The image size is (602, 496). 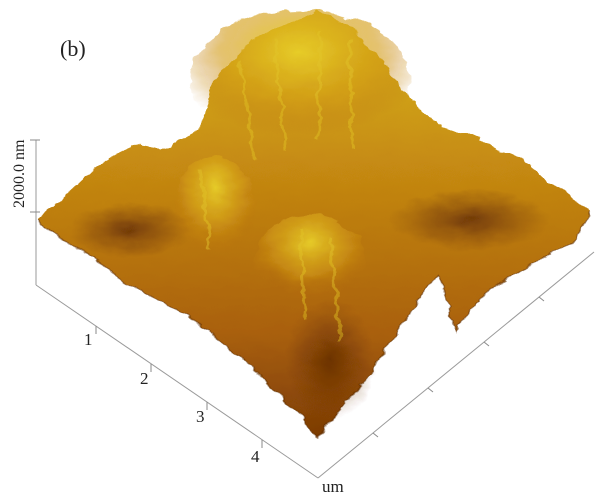 What do you see at coordinates (215, 210) in the screenshot?
I see `left-ridge-highlight` at bounding box center [215, 210].